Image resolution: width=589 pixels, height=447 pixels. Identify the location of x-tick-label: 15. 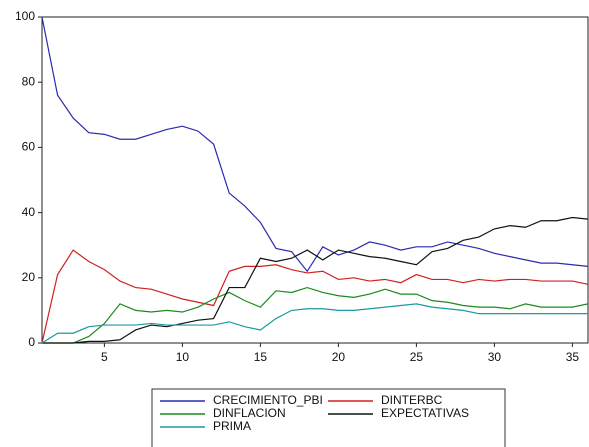
(261, 357).